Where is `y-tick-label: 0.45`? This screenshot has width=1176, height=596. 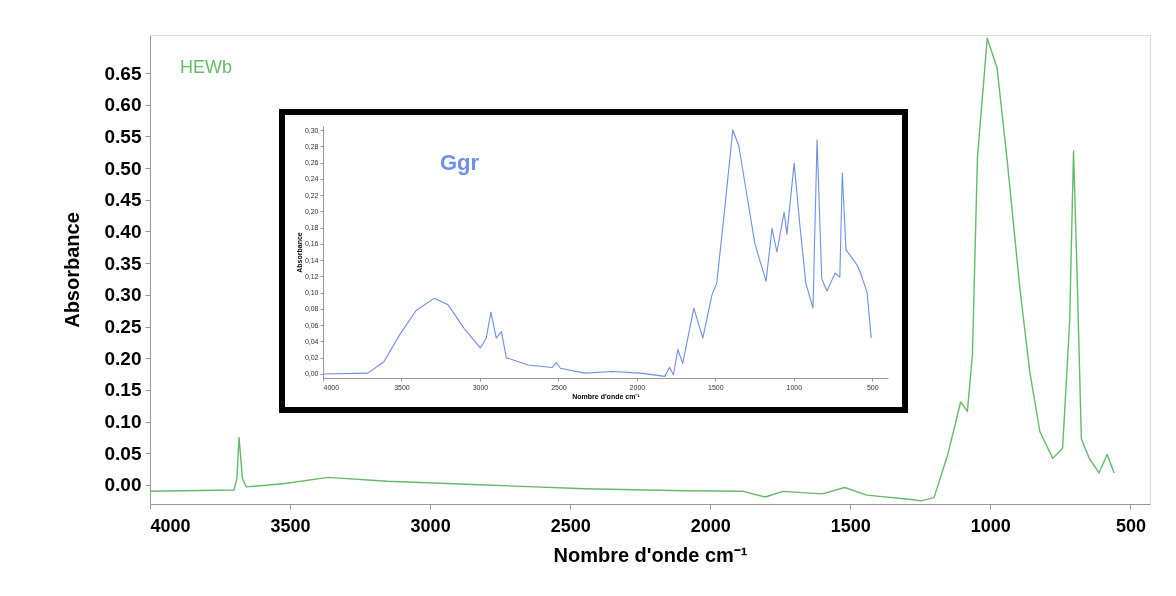
y-tick-label: 0.45 is located at coordinates (123, 200).